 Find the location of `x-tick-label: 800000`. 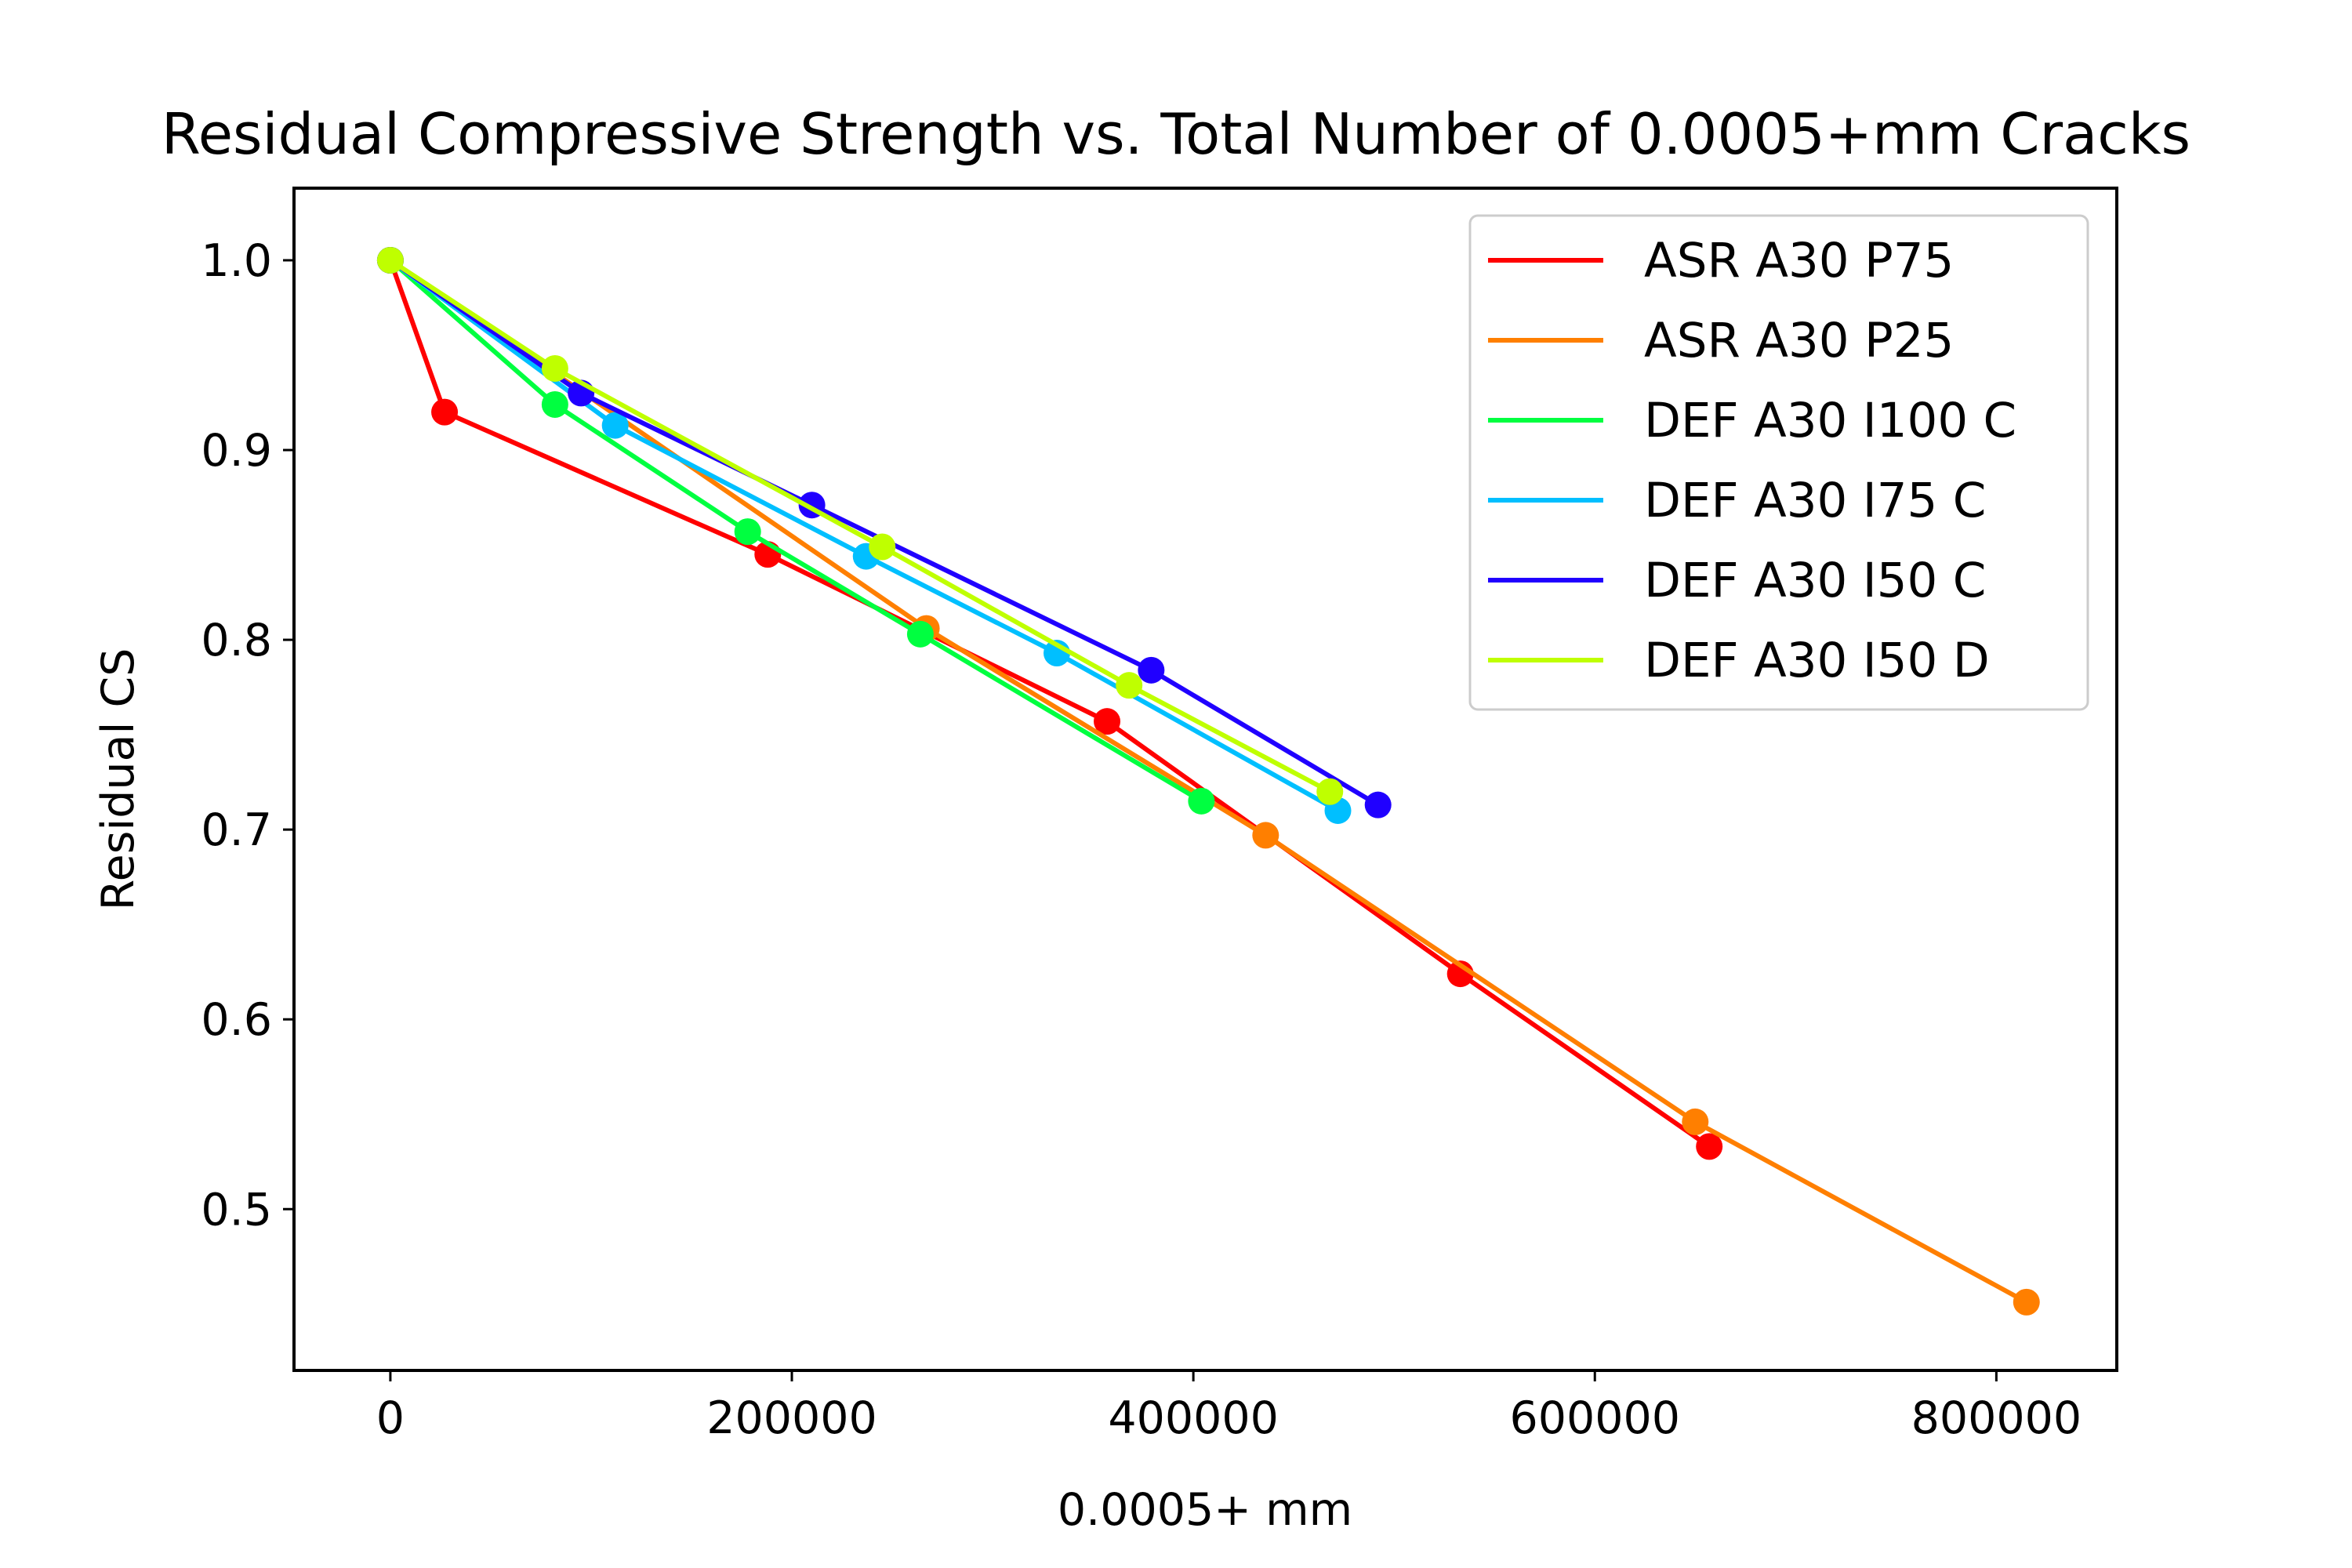

x-tick-label: 800000 is located at coordinates (1997, 1418).